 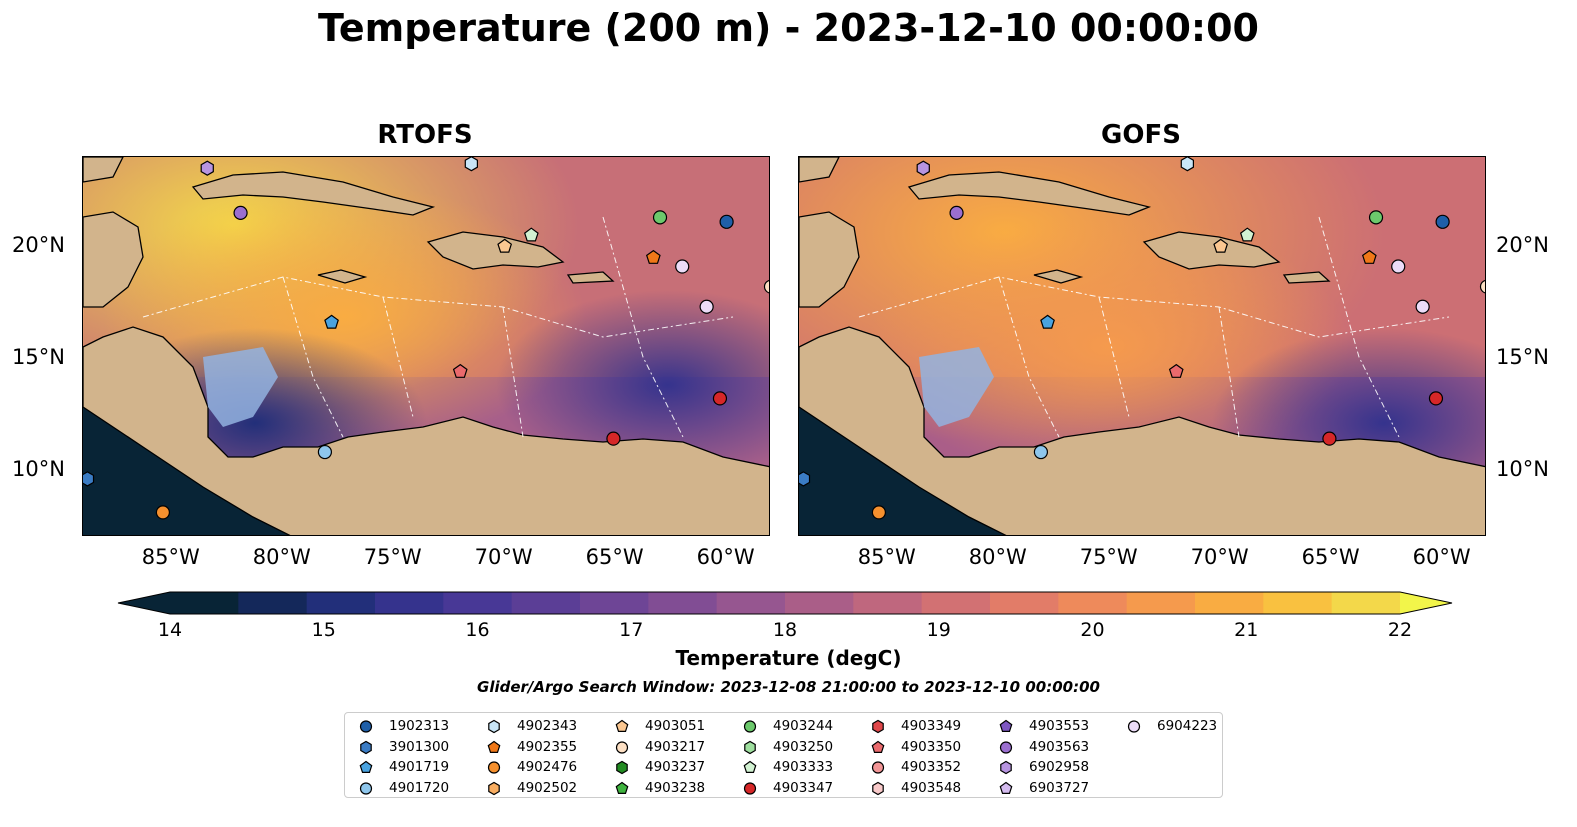 What do you see at coordinates (675, 787) in the screenshot?
I see `legend-label: 4903238` at bounding box center [675, 787].